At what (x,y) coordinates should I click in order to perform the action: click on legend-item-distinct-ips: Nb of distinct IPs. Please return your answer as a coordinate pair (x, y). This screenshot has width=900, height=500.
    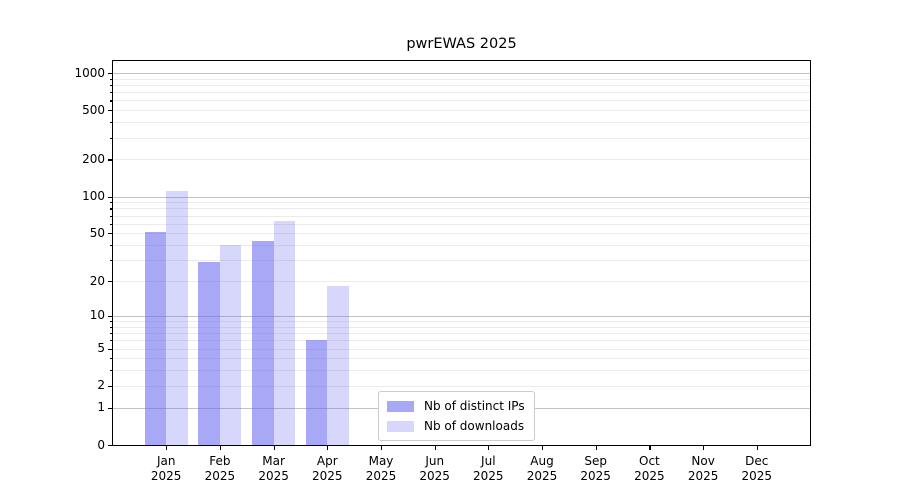
    Looking at the image, I should click on (456, 406).